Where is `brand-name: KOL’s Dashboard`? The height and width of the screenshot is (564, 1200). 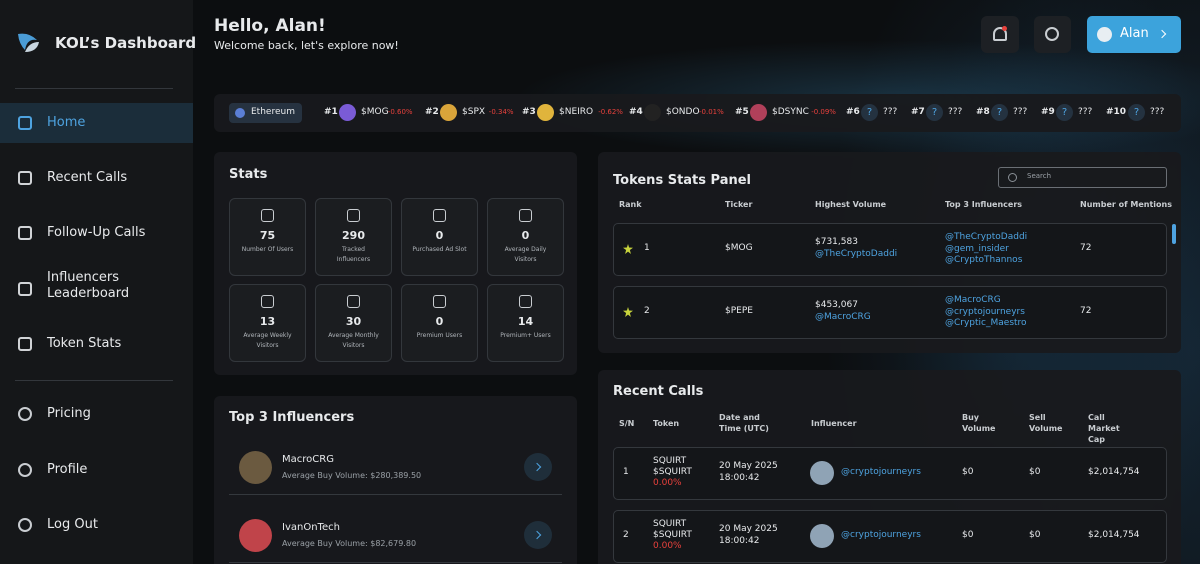
brand-name: KOL’s Dashboard is located at coordinates (126, 43).